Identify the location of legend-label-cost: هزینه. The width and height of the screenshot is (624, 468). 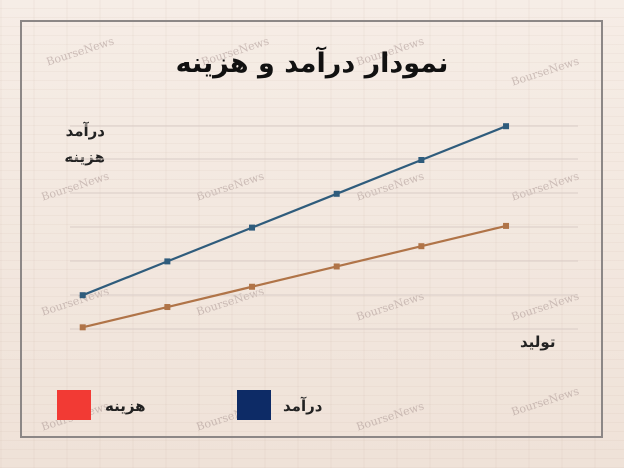
(125, 406).